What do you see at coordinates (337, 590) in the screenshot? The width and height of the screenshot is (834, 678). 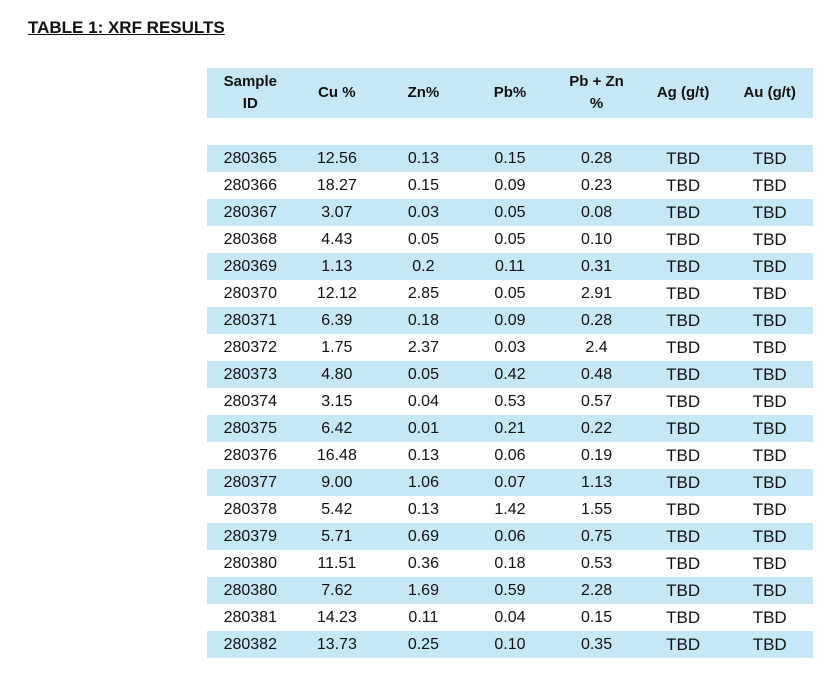 I see `cell: 7.62` at bounding box center [337, 590].